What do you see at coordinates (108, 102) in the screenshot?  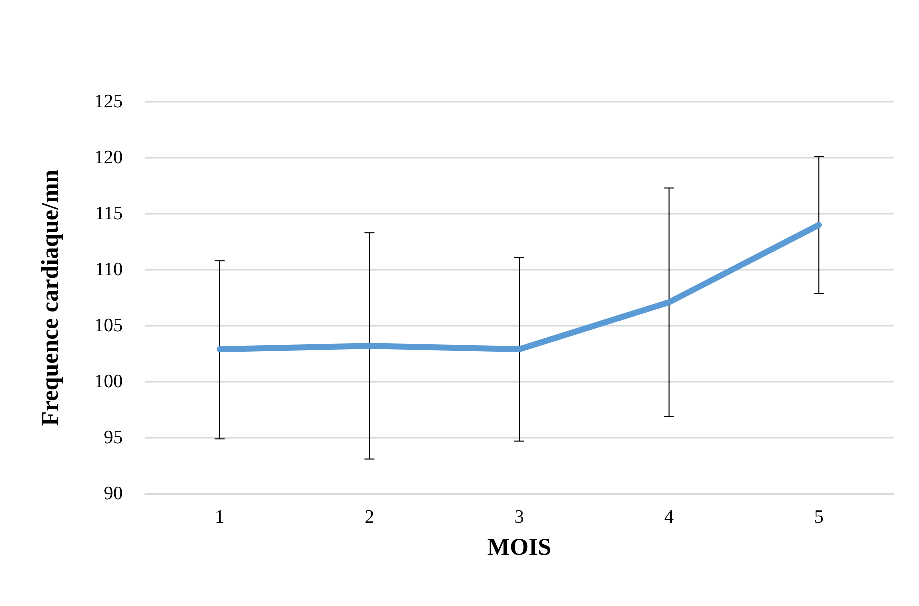 I see `y-tick-label: 125` at bounding box center [108, 102].